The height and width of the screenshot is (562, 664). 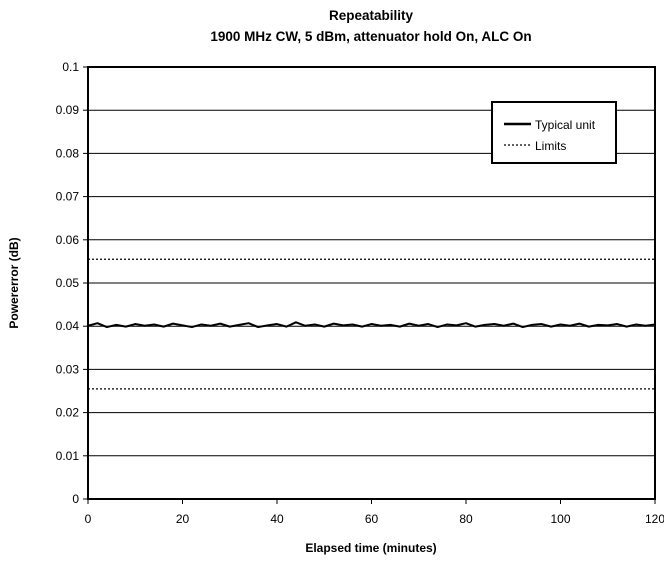 What do you see at coordinates (372, 519) in the screenshot?
I see `x-tick-label: 60` at bounding box center [372, 519].